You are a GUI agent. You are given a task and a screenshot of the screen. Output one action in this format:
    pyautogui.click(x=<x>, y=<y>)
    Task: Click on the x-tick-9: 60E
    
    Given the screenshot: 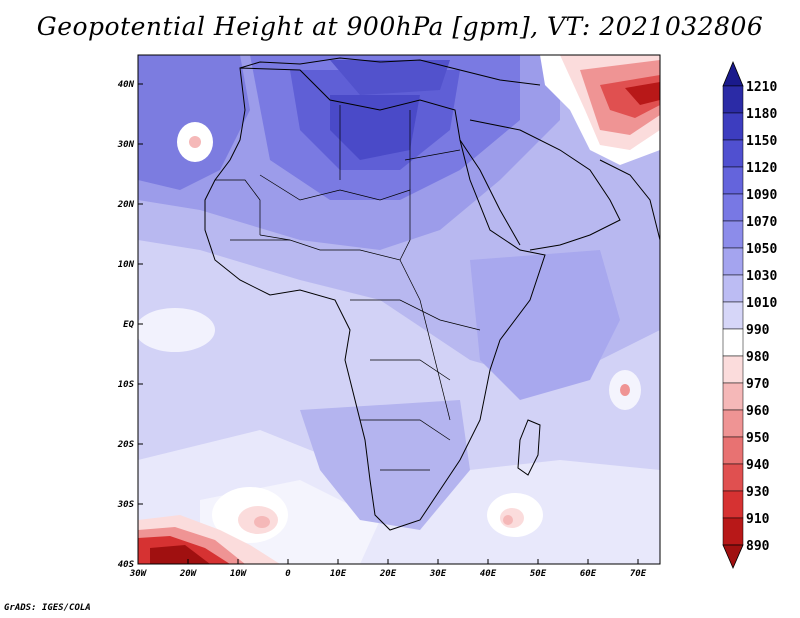 What is the action you would take?
    pyautogui.click(x=588, y=569)
    